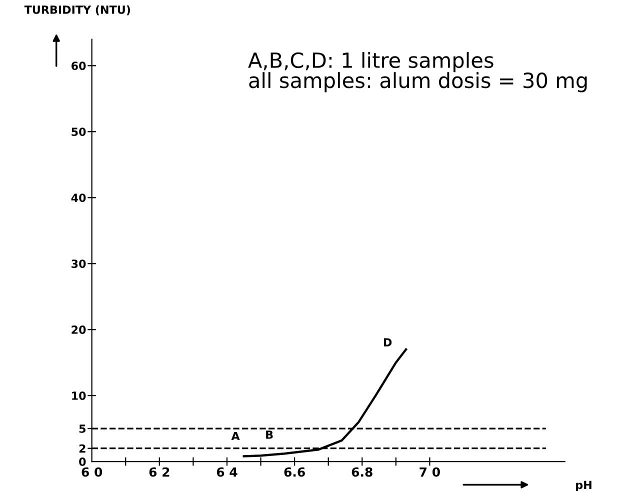  Describe the element at coordinates (82, 448) in the screenshot. I see `y-tick-label: 2` at that location.